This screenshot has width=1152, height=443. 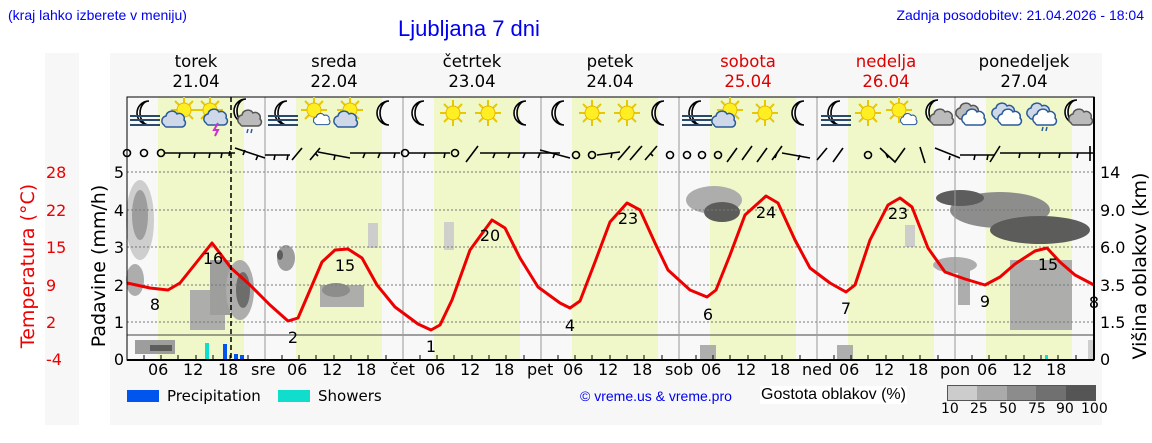 I want to click on cloud-tick: 14, so click(x=1110, y=172).